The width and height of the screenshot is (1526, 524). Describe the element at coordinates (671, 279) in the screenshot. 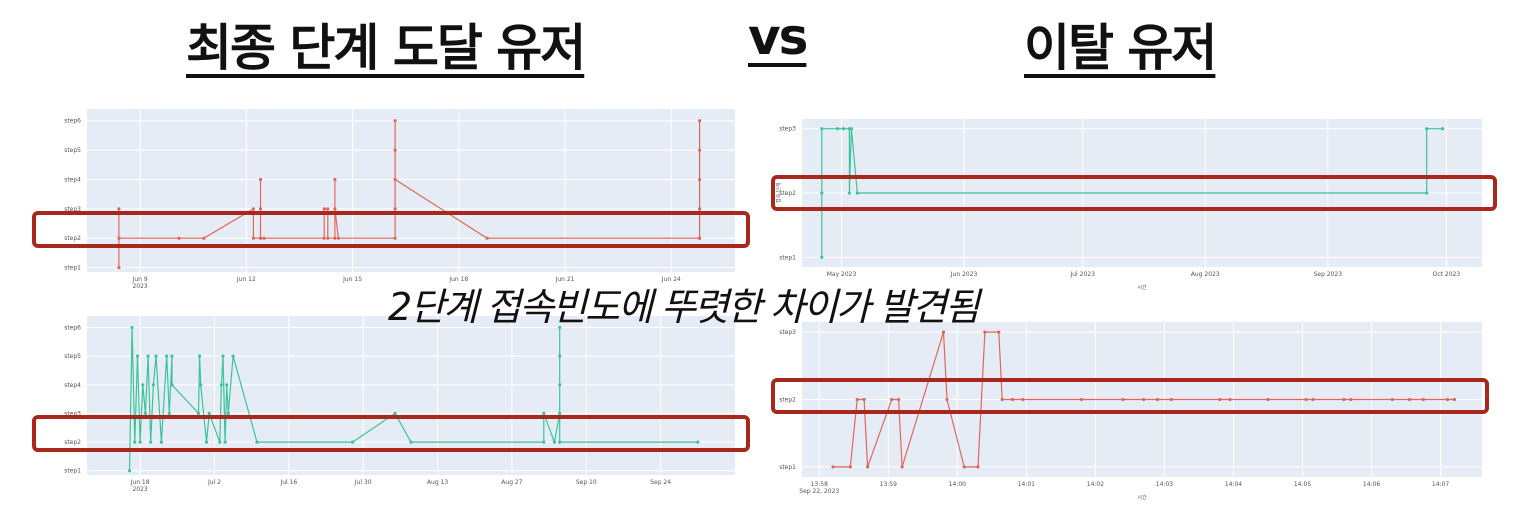

I see `x-tick-label: Jun 24` at that location.